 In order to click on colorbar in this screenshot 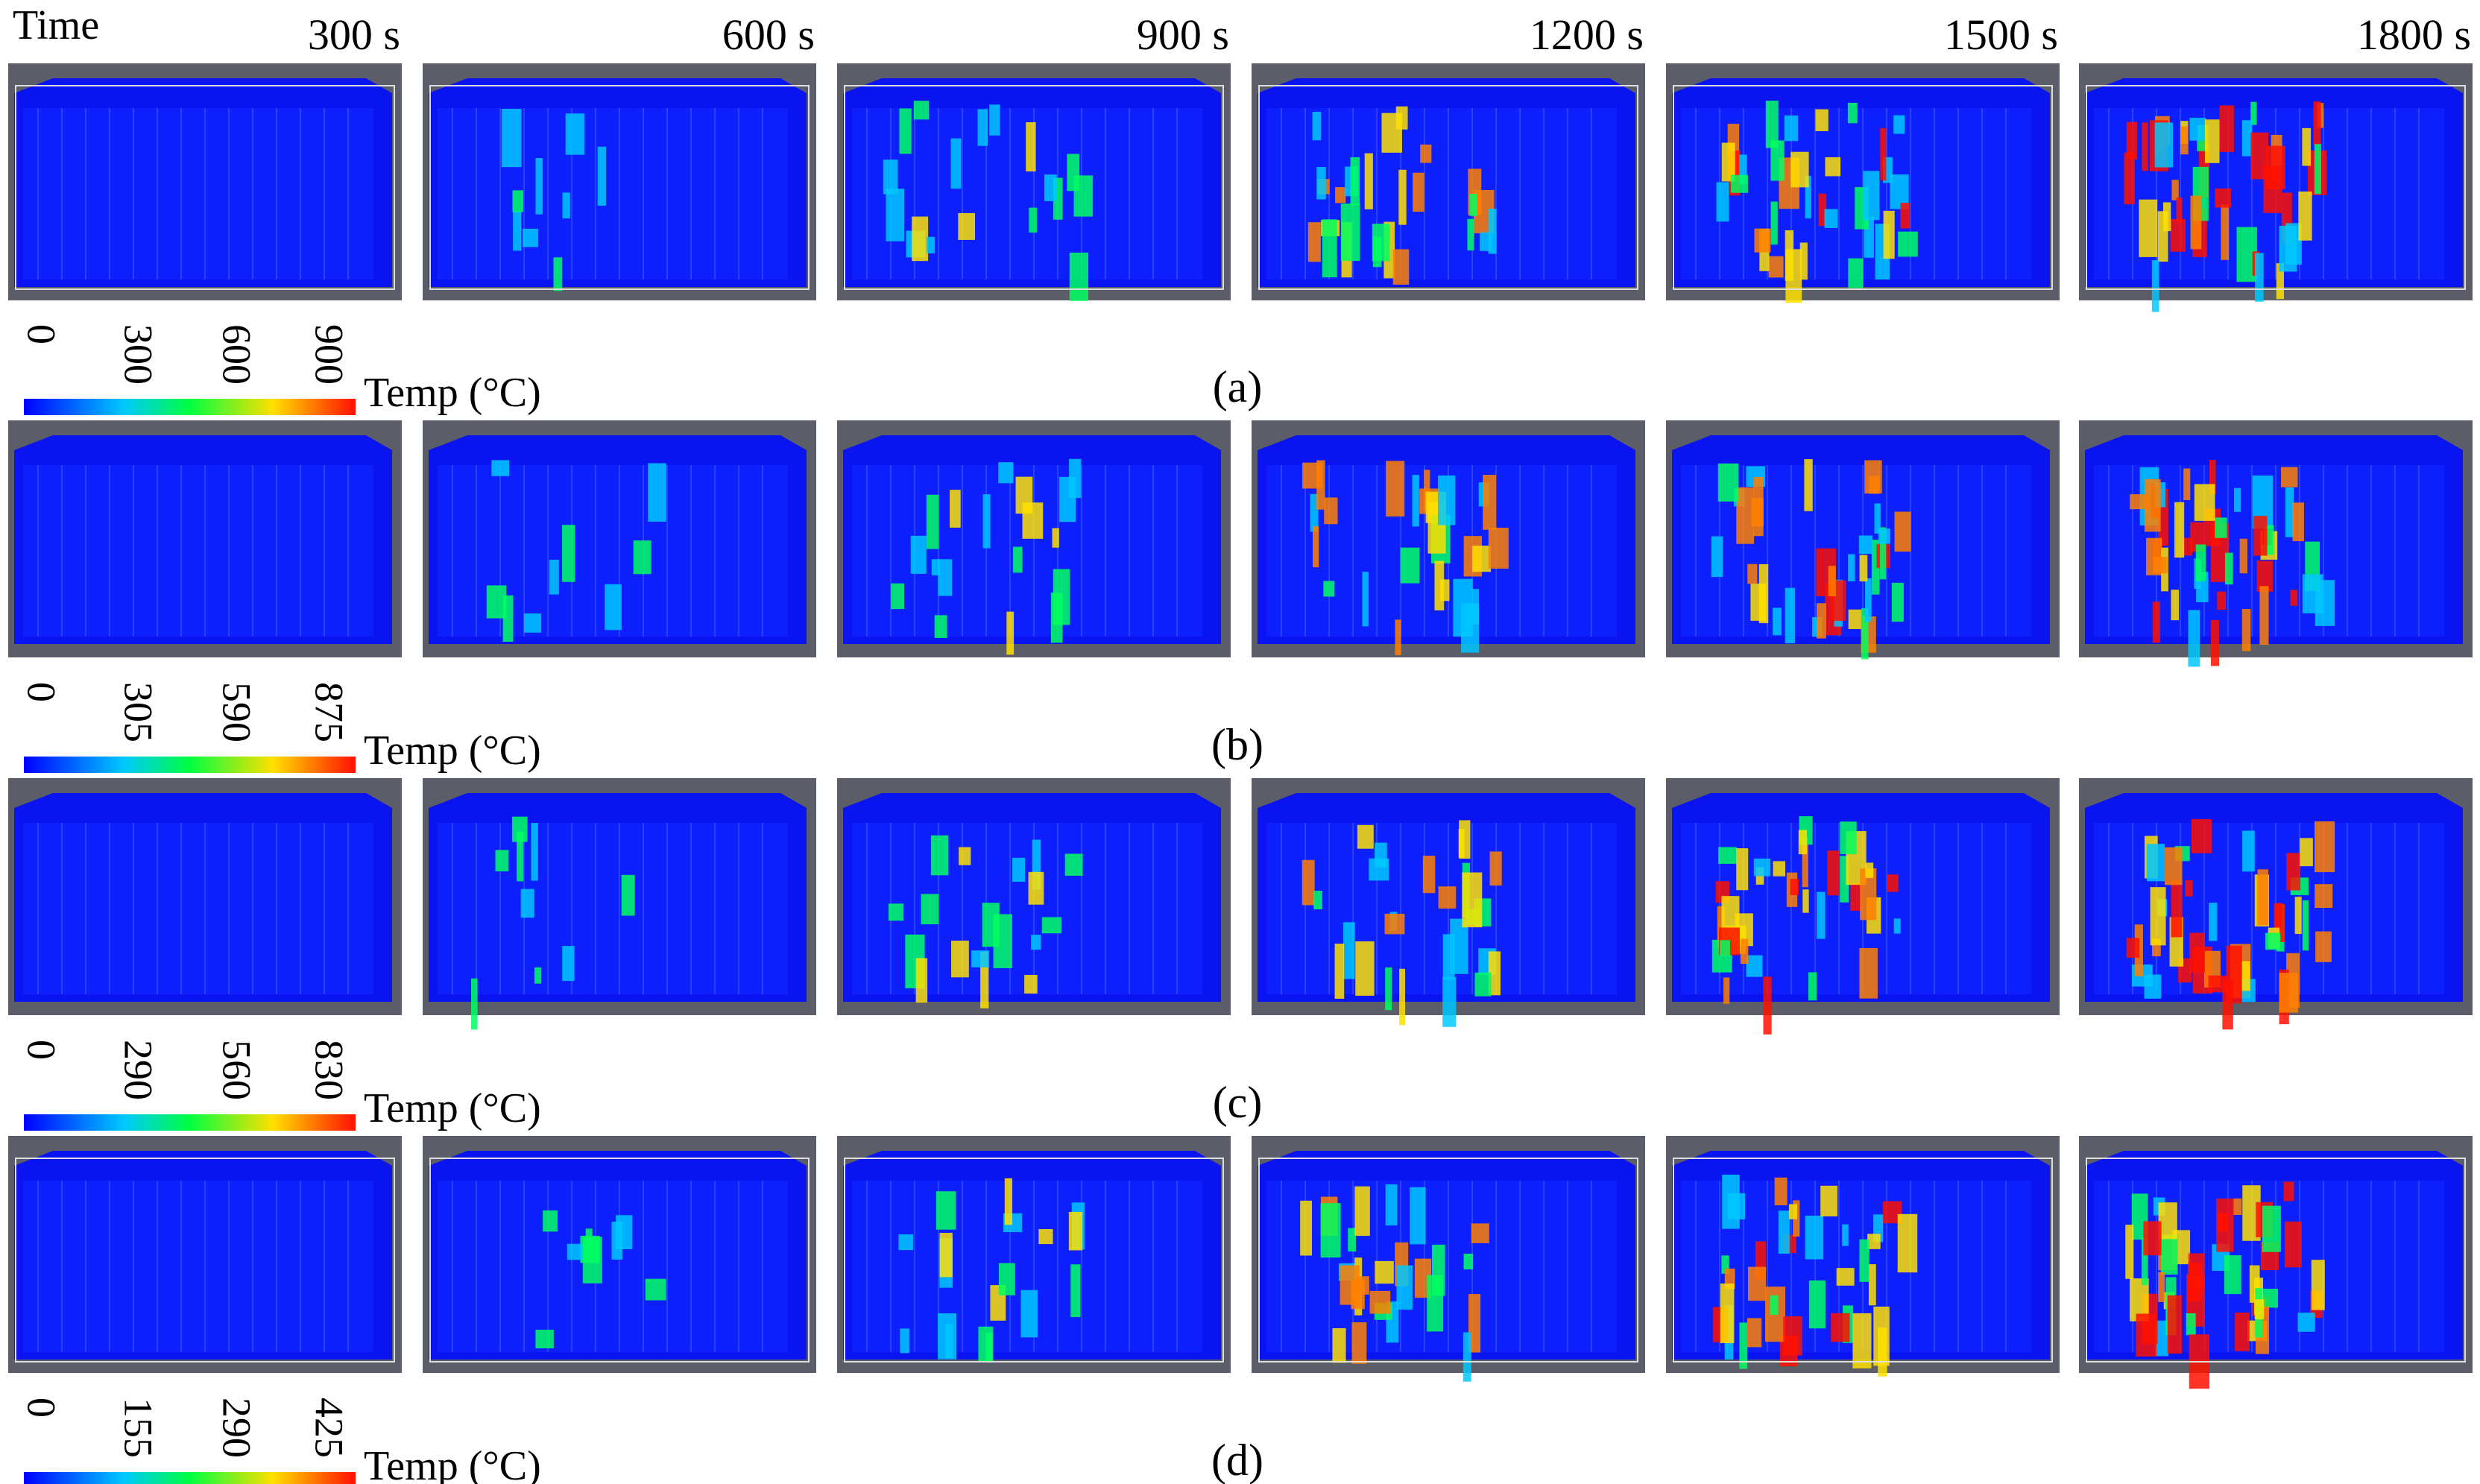, I will do `click(190, 765)`.